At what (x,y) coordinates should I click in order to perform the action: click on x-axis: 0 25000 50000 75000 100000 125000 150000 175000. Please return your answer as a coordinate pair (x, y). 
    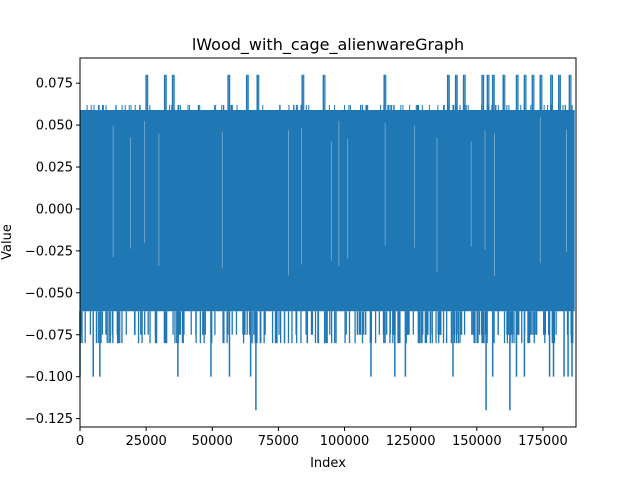
    Looking at the image, I should click on (322, 438).